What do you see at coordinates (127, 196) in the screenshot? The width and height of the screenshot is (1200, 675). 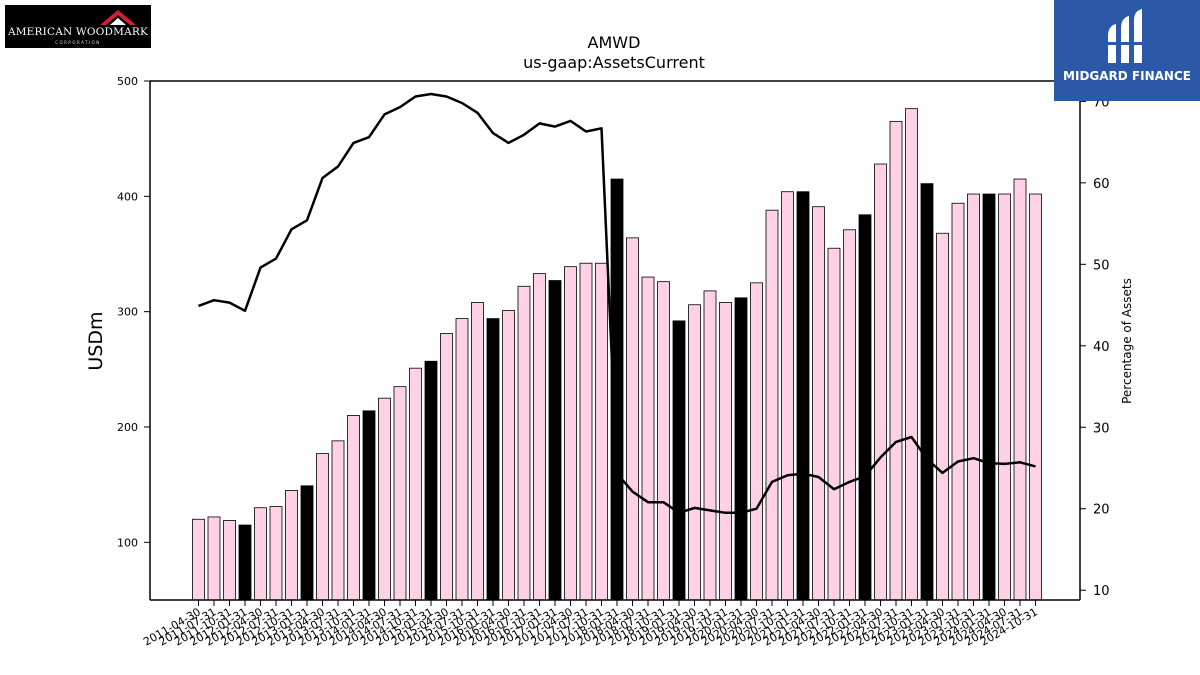 I see `y-tick-label: 400` at bounding box center [127, 196].